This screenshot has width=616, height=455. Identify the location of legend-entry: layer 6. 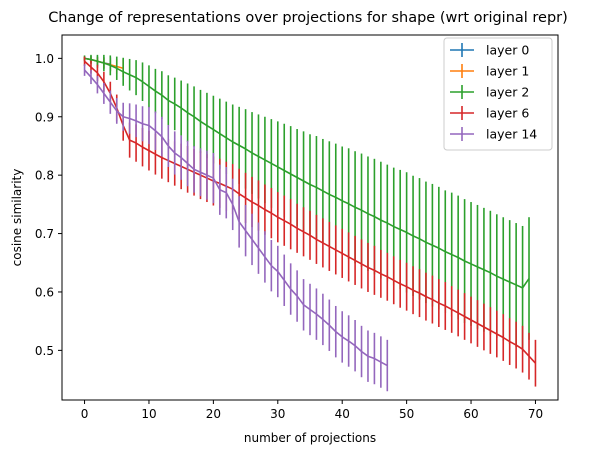
(489, 113).